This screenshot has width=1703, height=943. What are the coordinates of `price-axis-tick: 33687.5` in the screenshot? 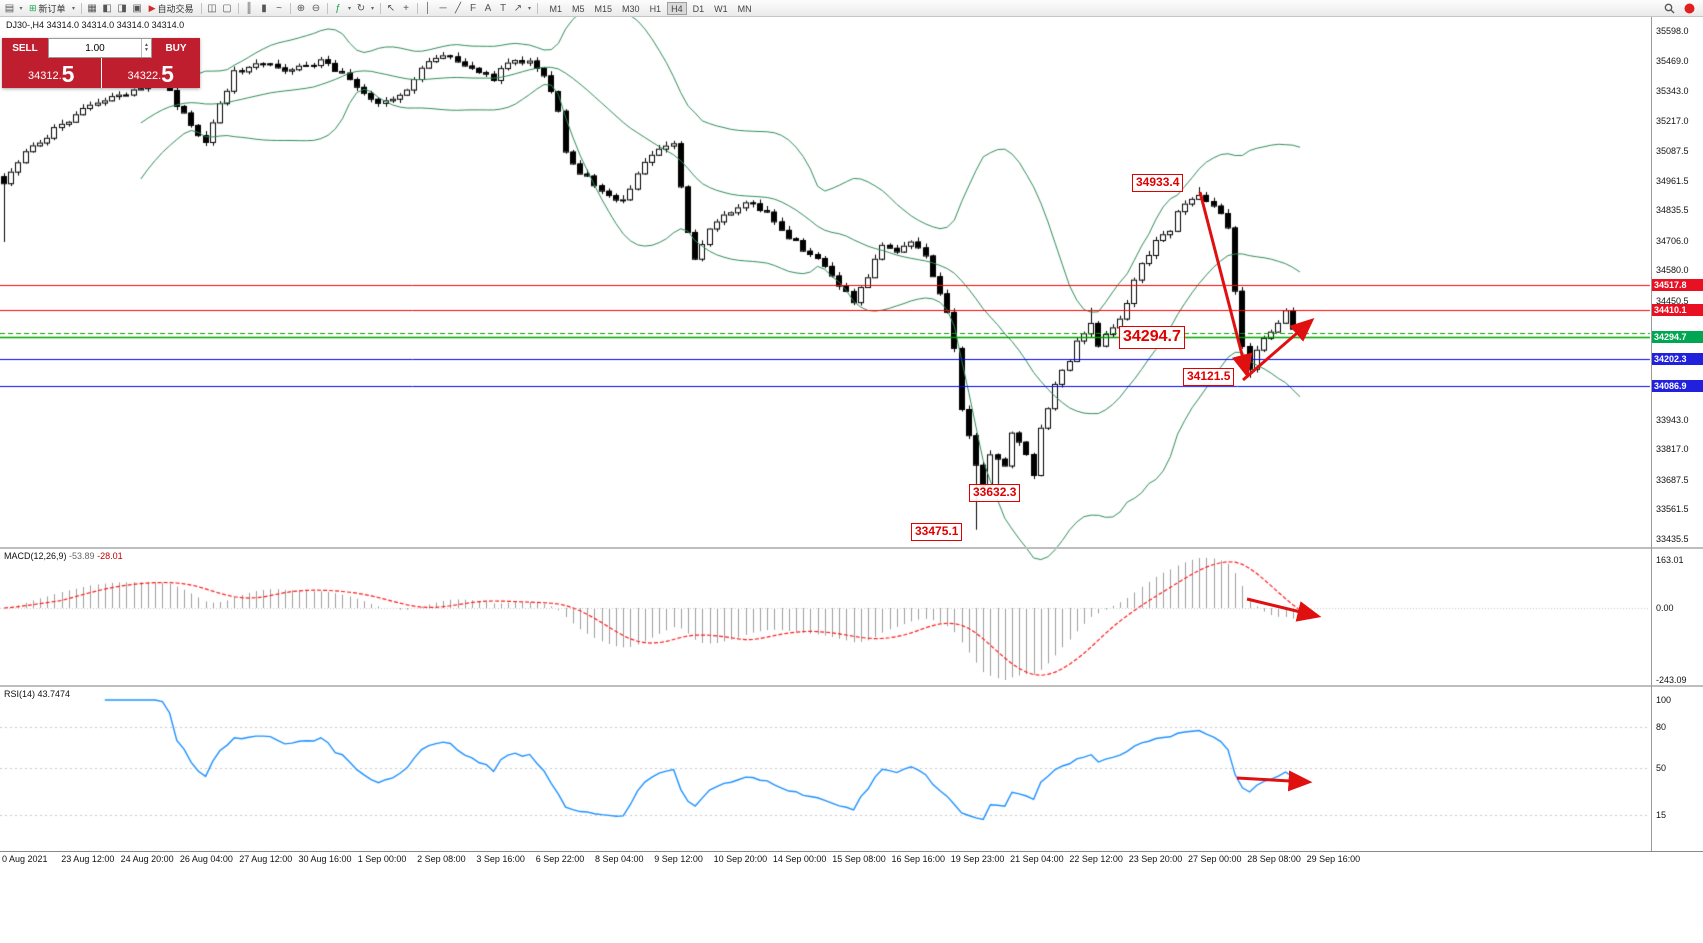 It's located at (1672, 479).